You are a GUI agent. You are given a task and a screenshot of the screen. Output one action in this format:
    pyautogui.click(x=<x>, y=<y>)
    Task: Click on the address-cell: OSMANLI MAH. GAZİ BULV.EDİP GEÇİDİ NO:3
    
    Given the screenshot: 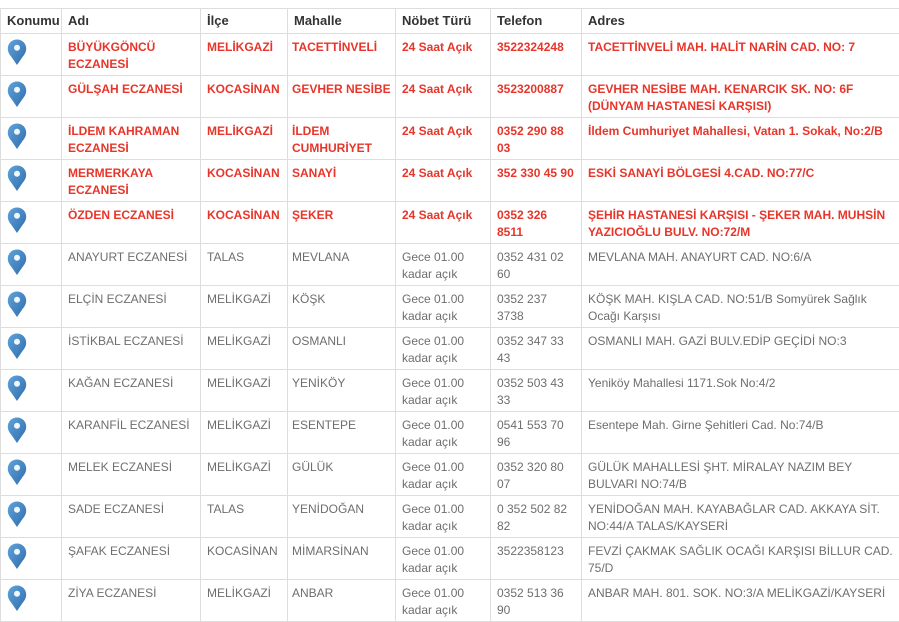 What is the action you would take?
    pyautogui.click(x=740, y=349)
    